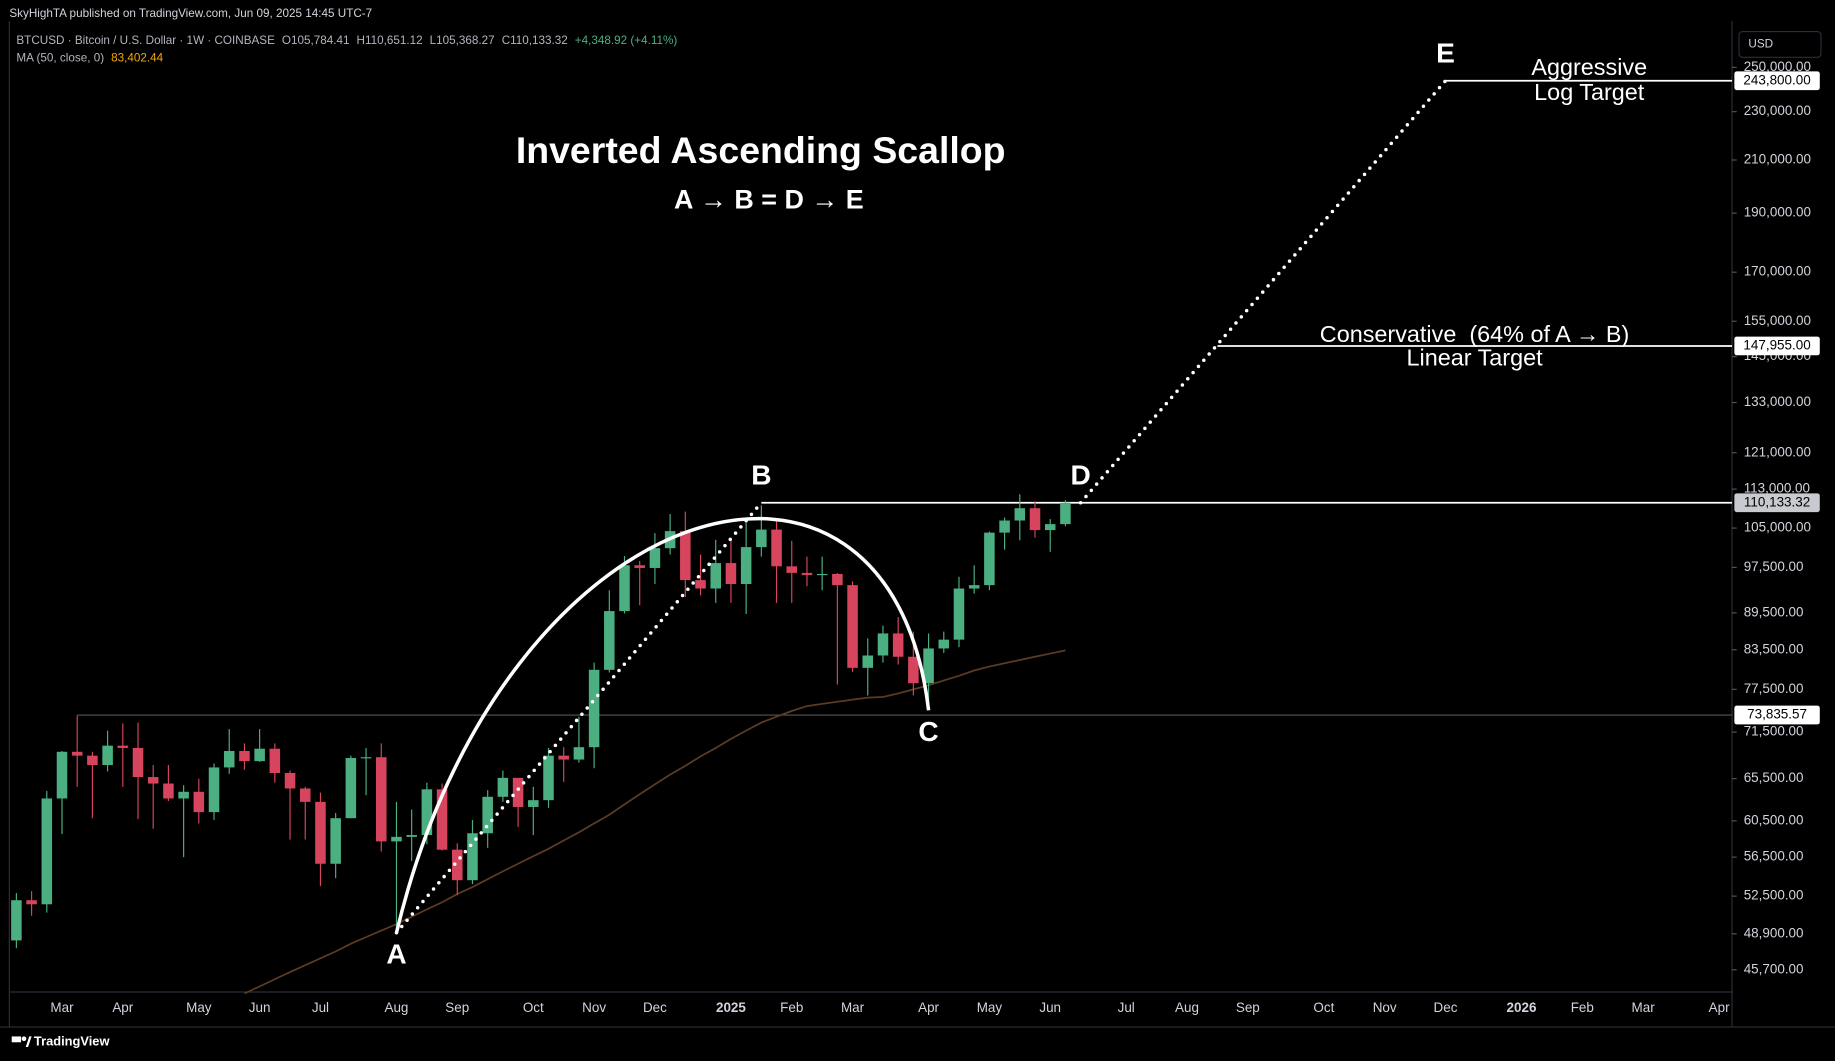 The image size is (1835, 1061). I want to click on footer-brand: TradingView, so click(72, 1041).